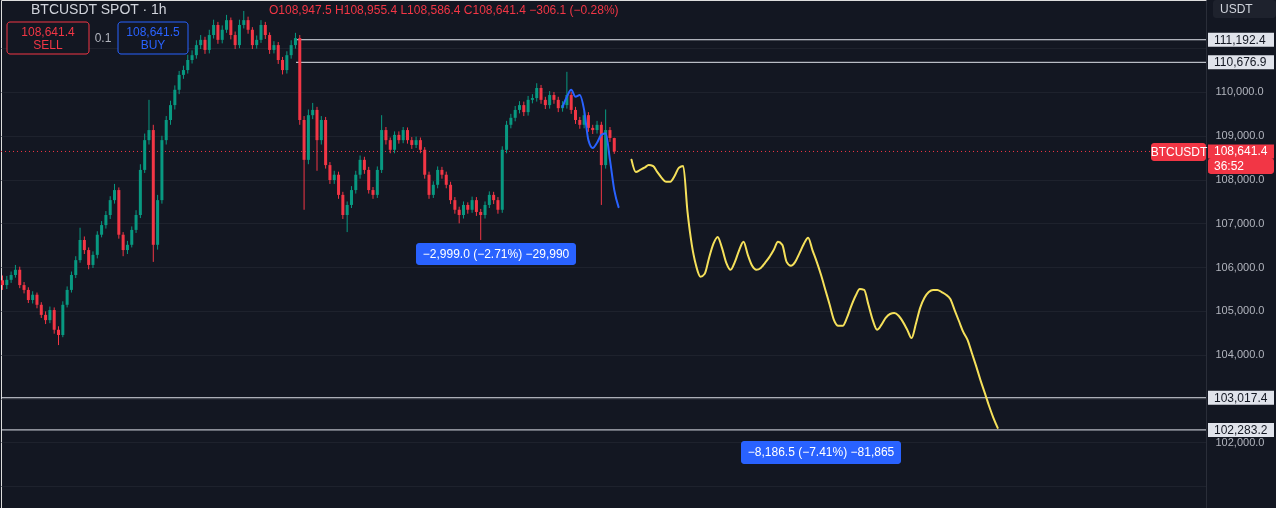  What do you see at coordinates (1240, 441) in the screenshot?
I see `y-tick-label: 102,000.0` at bounding box center [1240, 441].